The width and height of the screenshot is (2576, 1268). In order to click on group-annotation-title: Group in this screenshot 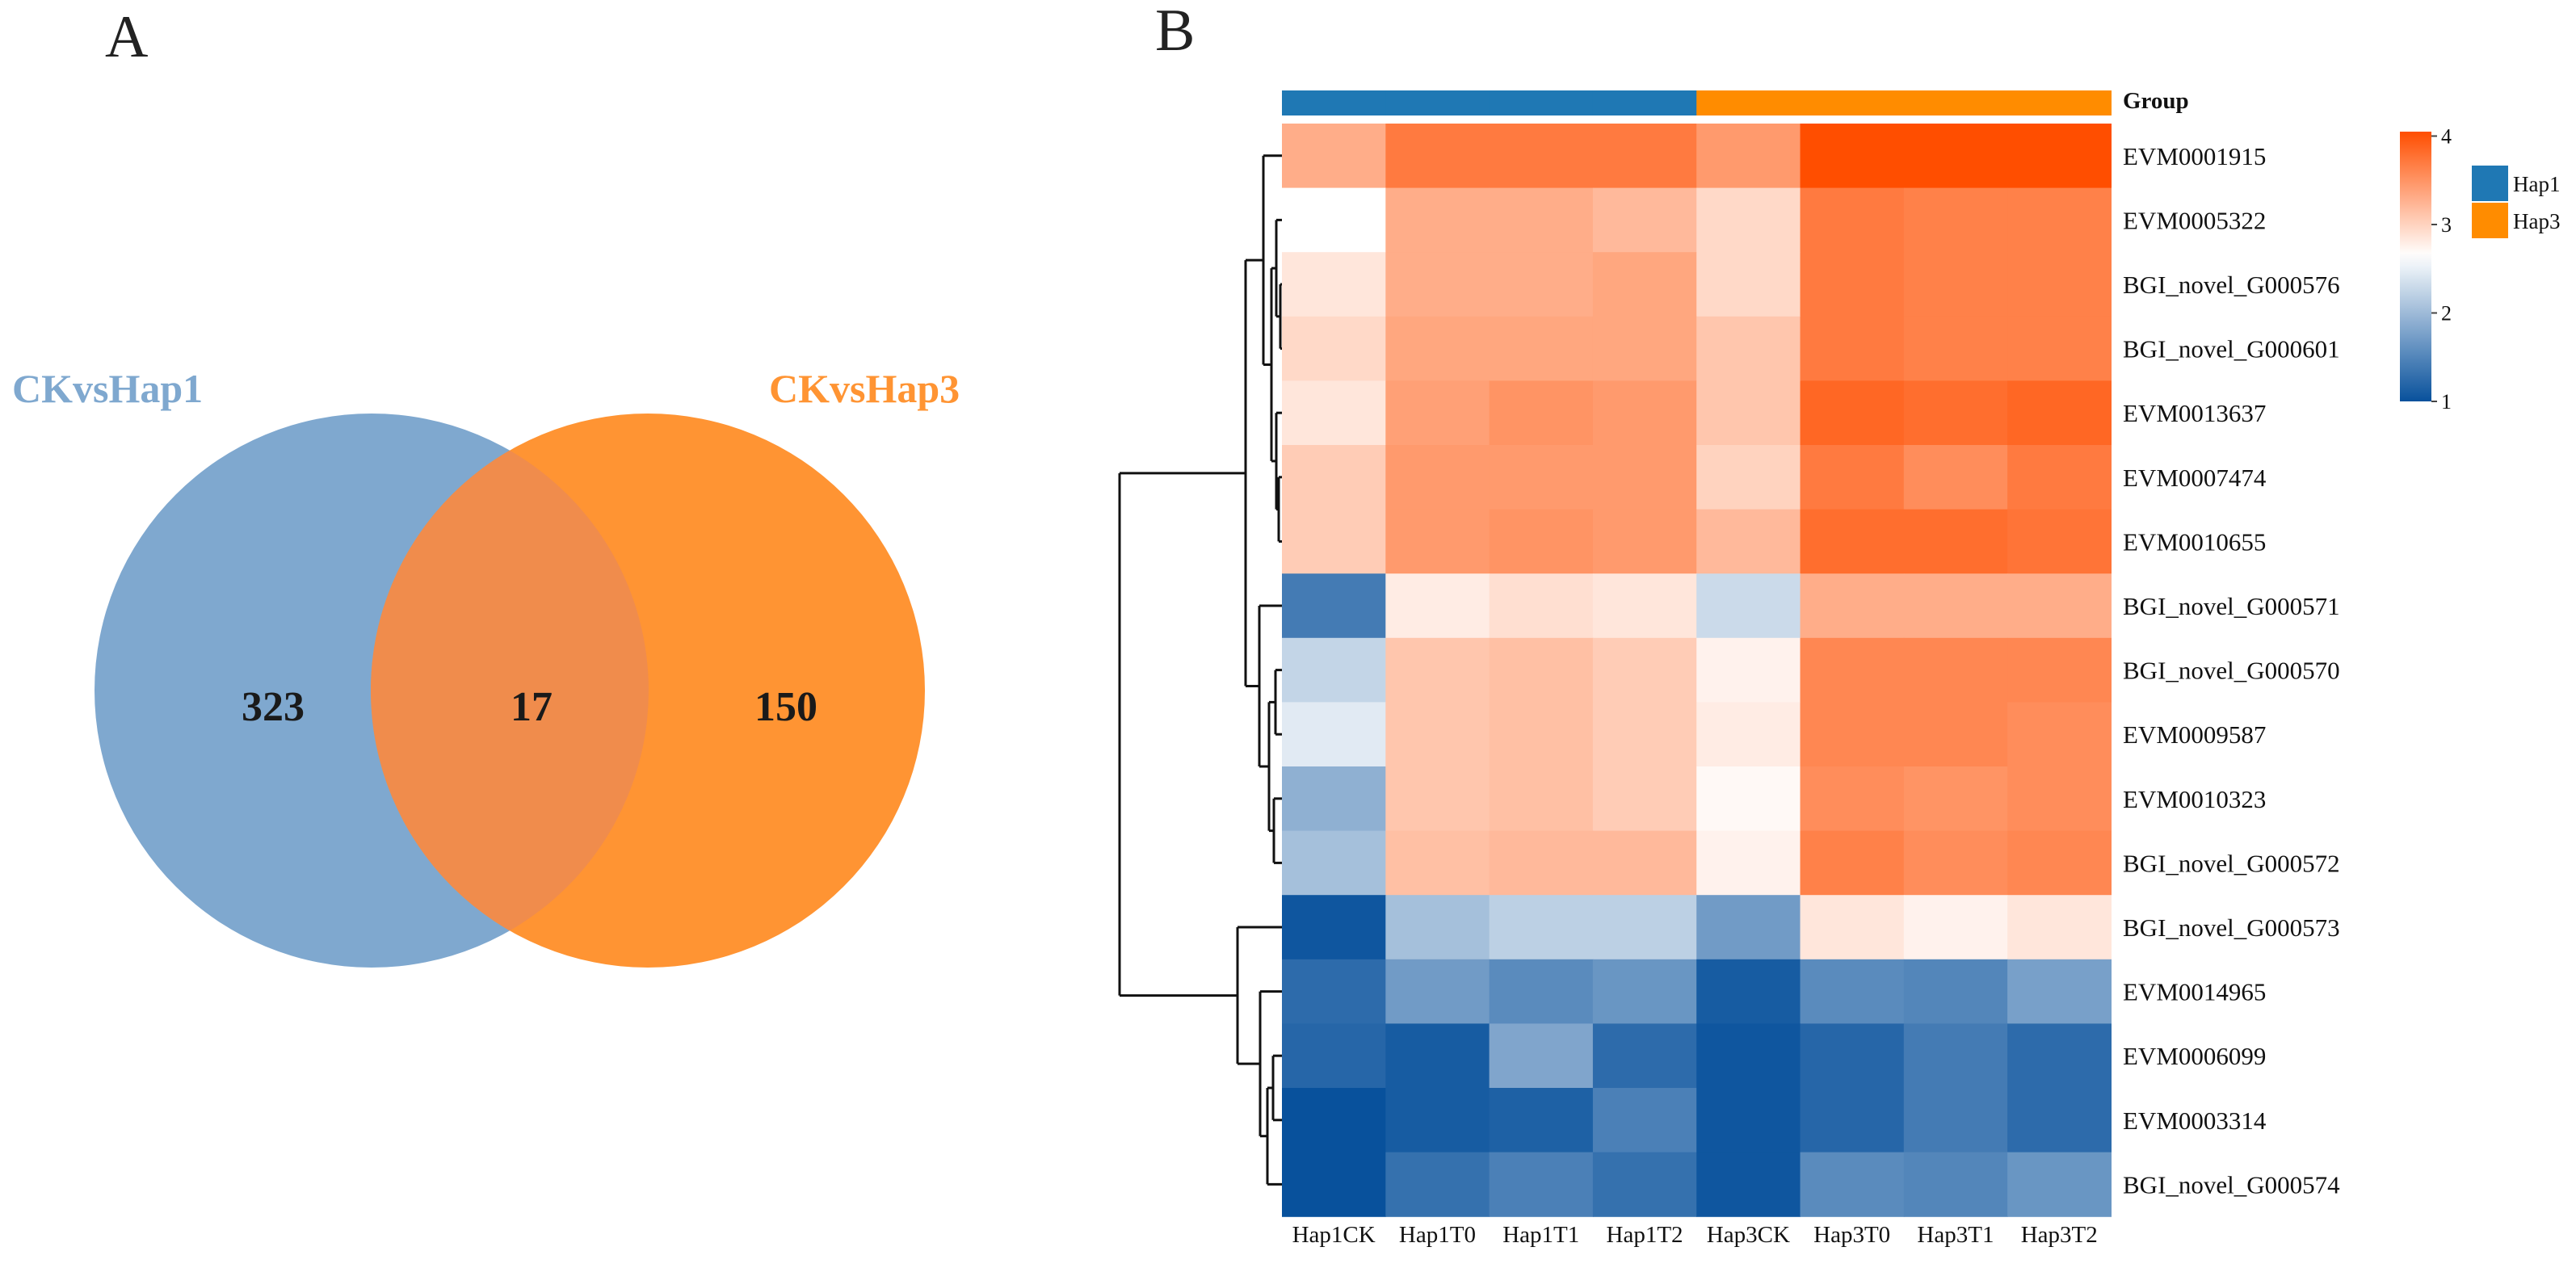, I will do `click(2156, 101)`.